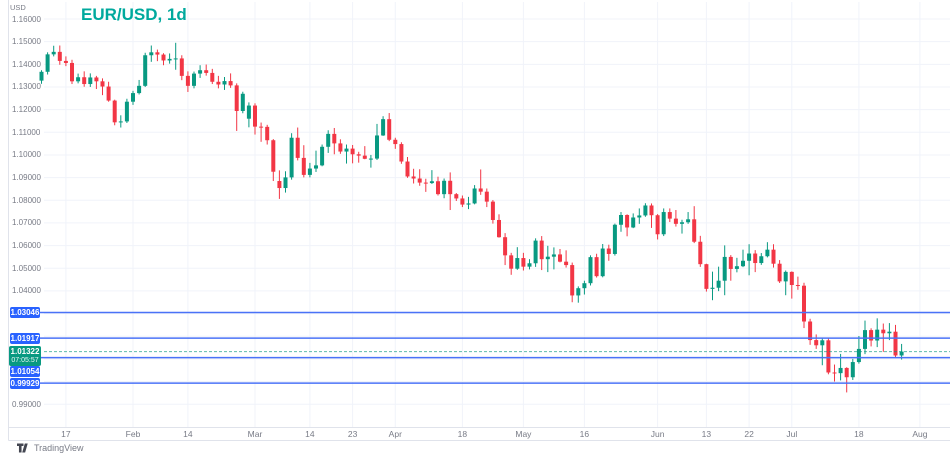 Image resolution: width=950 pixels, height=460 pixels. What do you see at coordinates (50, 448) in the screenshot?
I see `tradingview-watermark: TradingView` at bounding box center [50, 448].